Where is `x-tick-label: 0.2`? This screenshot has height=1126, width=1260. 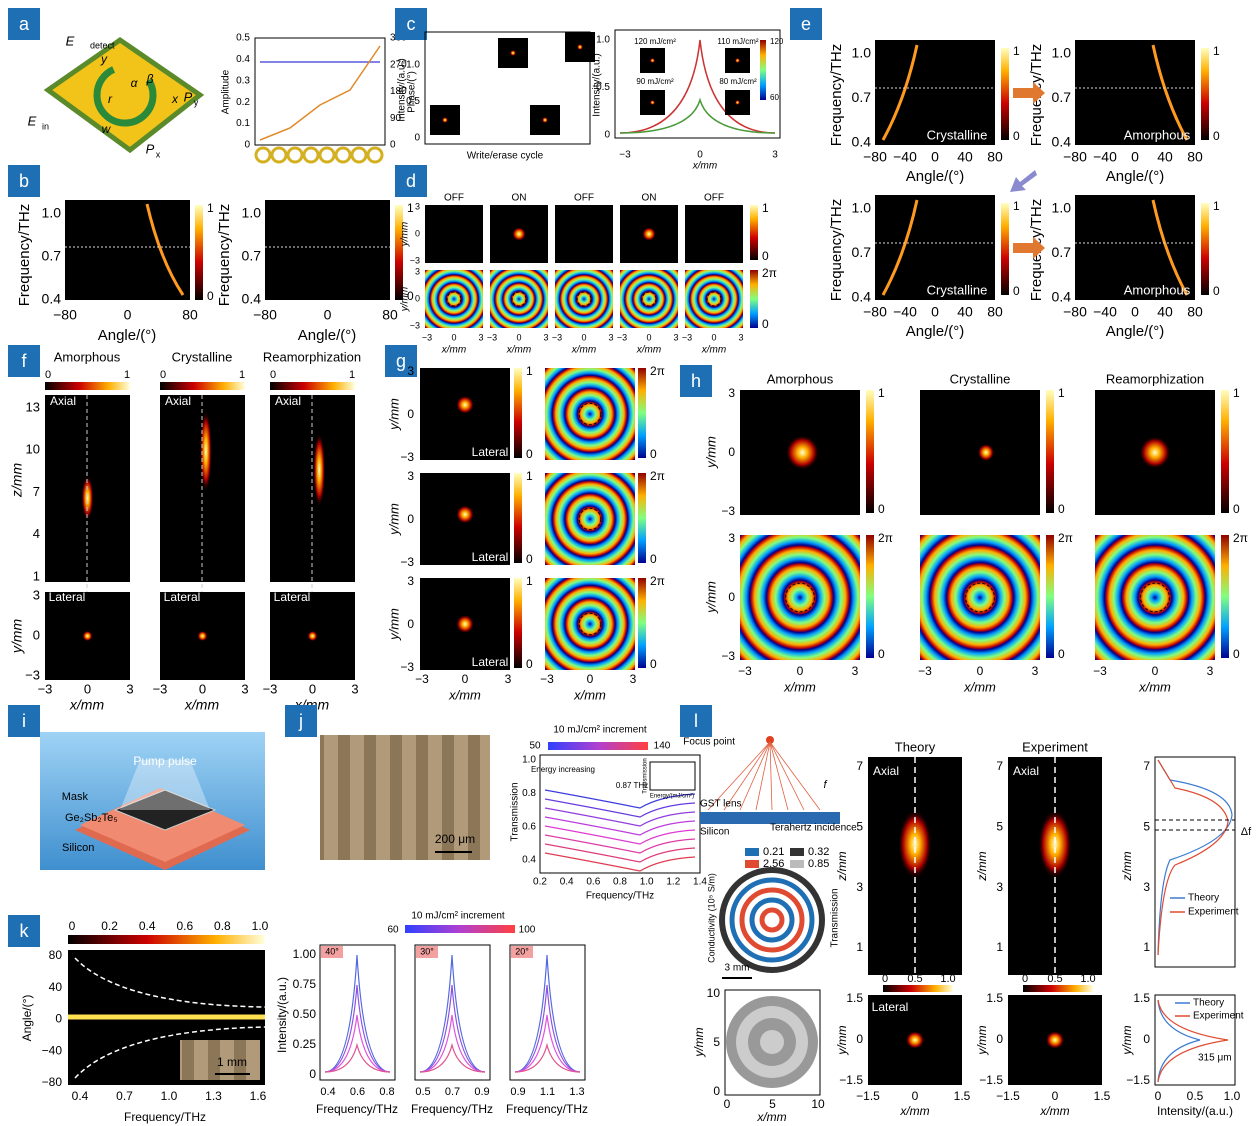
x-tick-label: 0.2 is located at coordinates (109, 926).